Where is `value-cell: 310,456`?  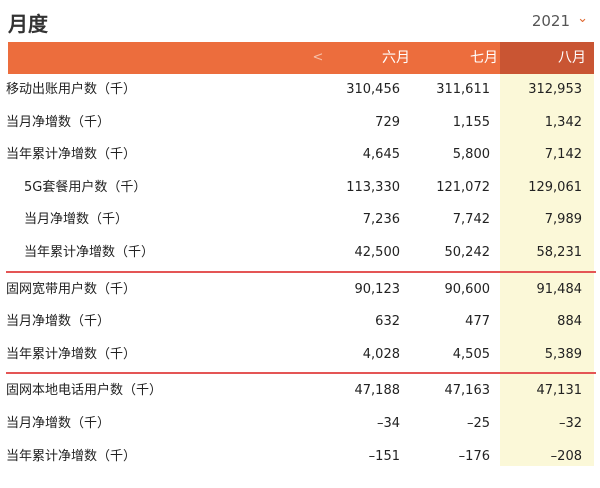 value-cell: 310,456 is located at coordinates (373, 89).